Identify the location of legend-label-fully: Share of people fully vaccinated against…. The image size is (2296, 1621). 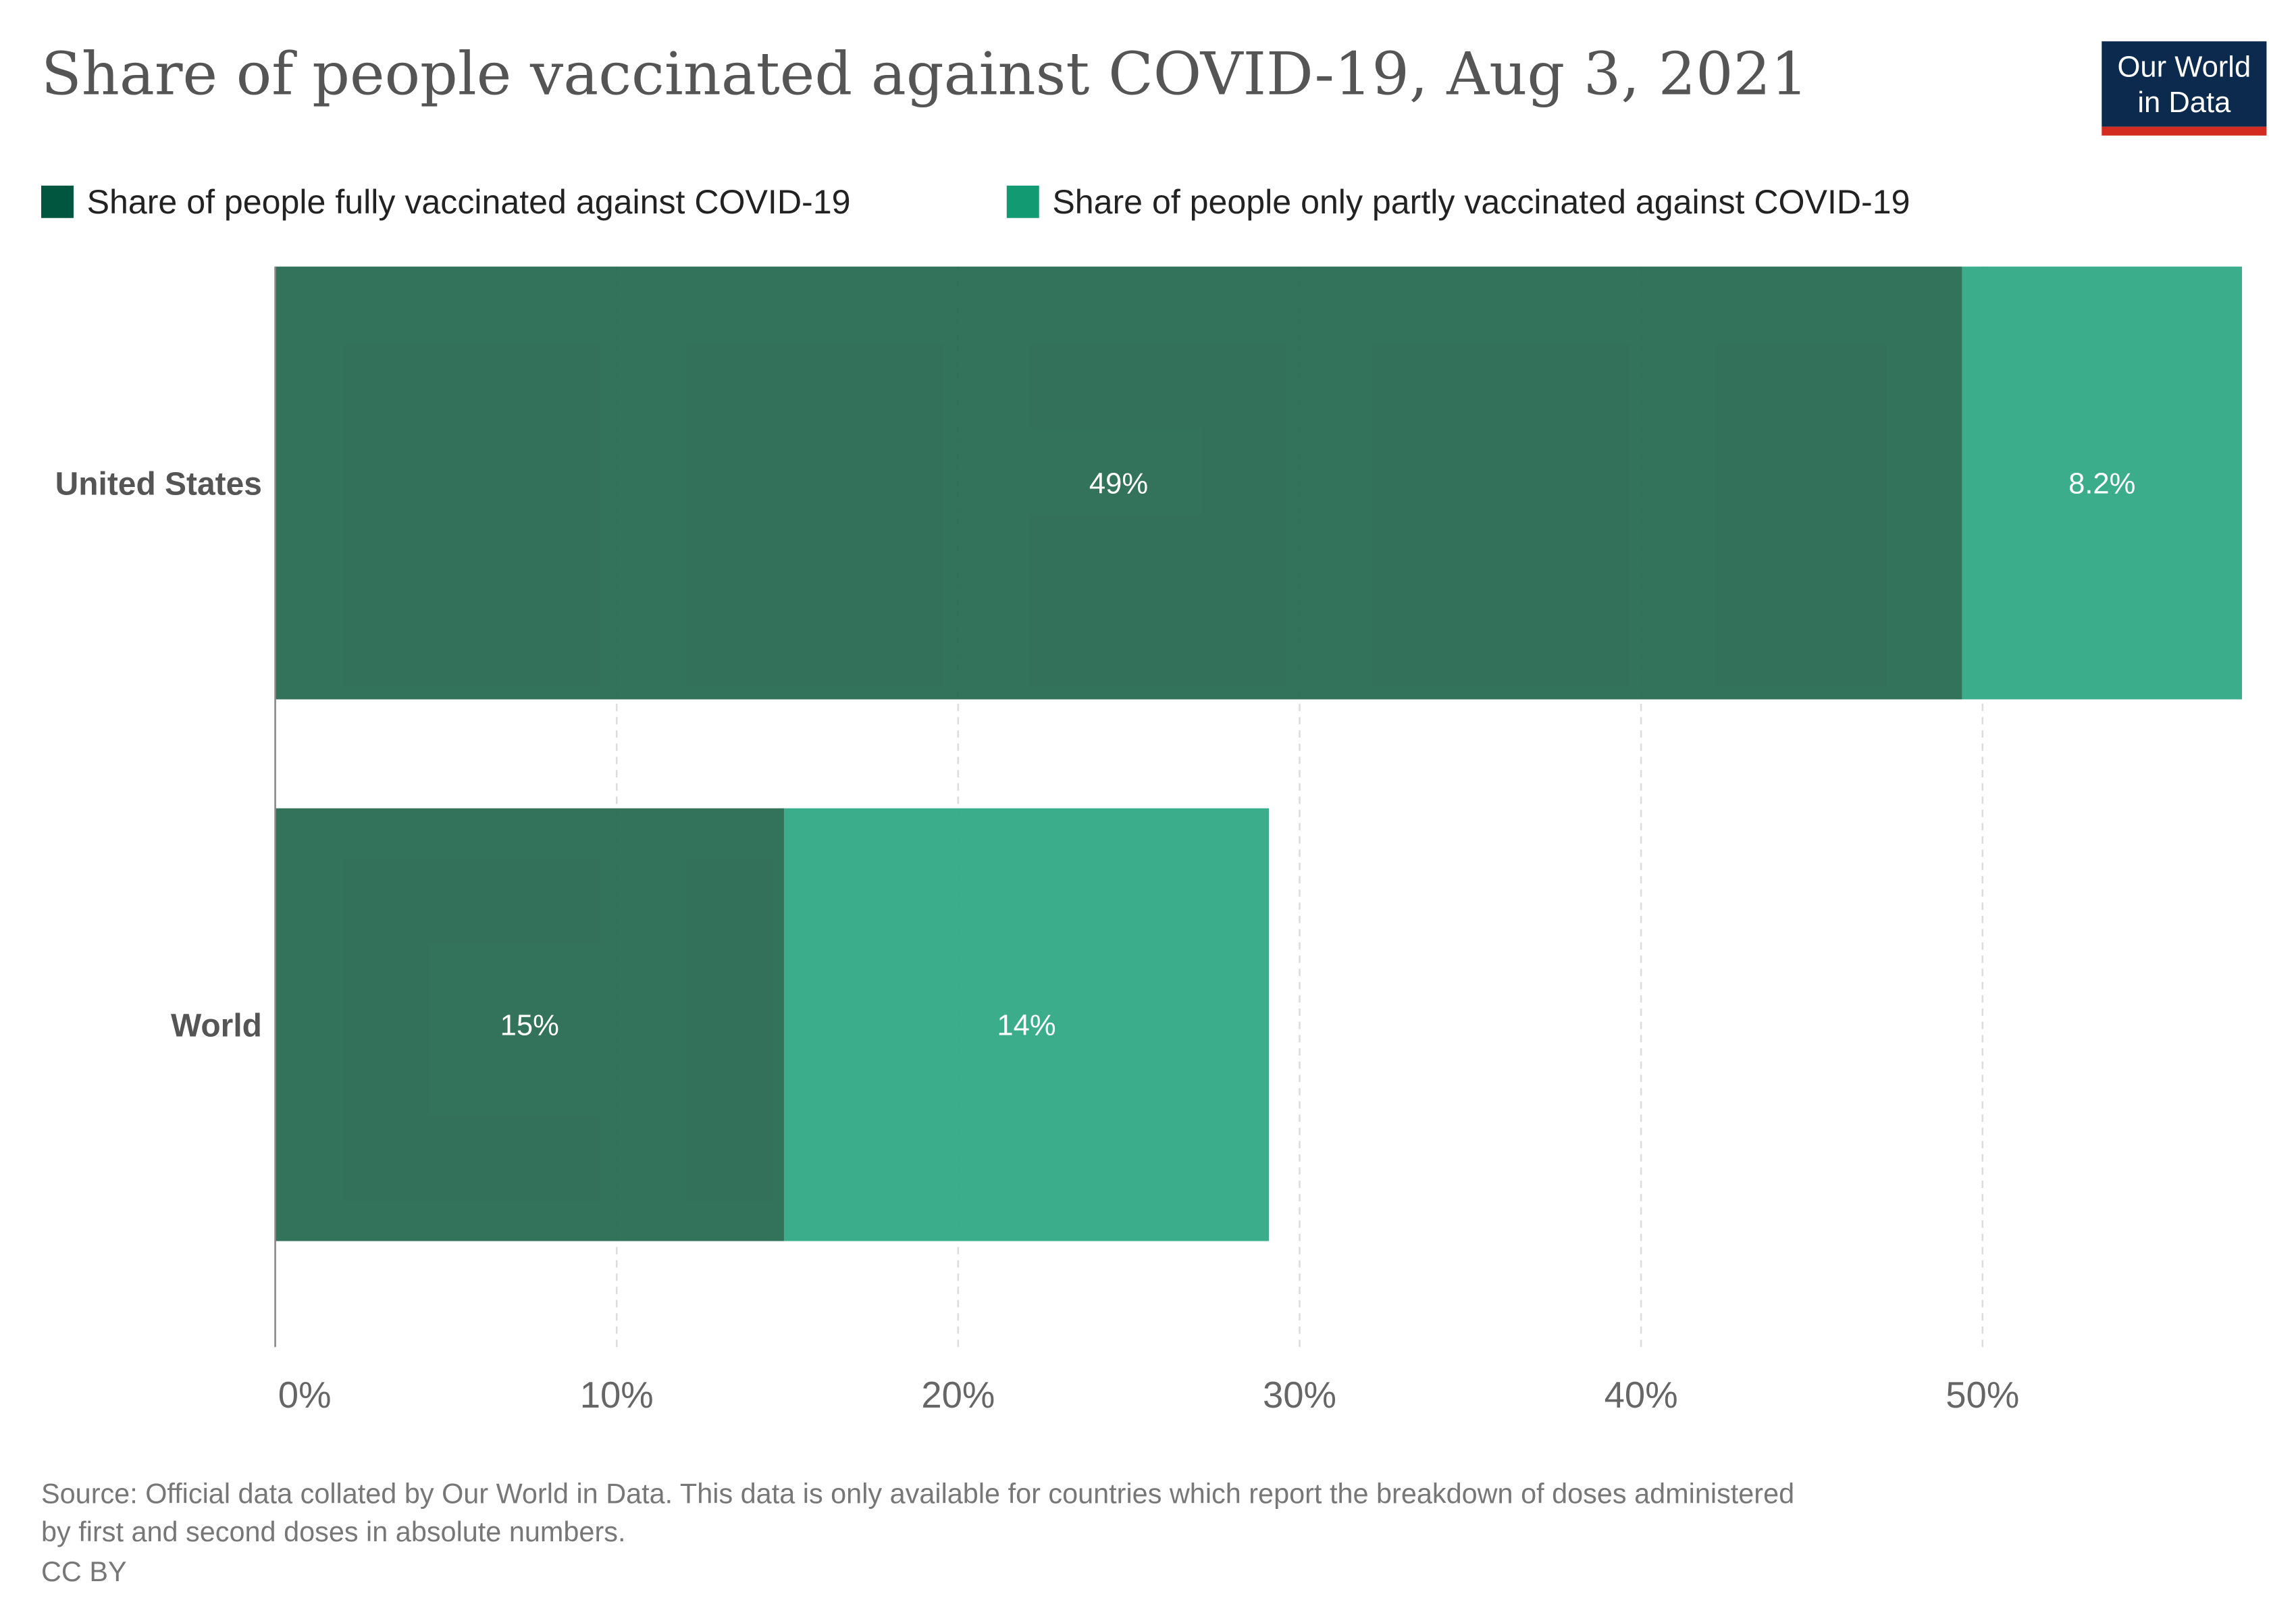
(469, 202).